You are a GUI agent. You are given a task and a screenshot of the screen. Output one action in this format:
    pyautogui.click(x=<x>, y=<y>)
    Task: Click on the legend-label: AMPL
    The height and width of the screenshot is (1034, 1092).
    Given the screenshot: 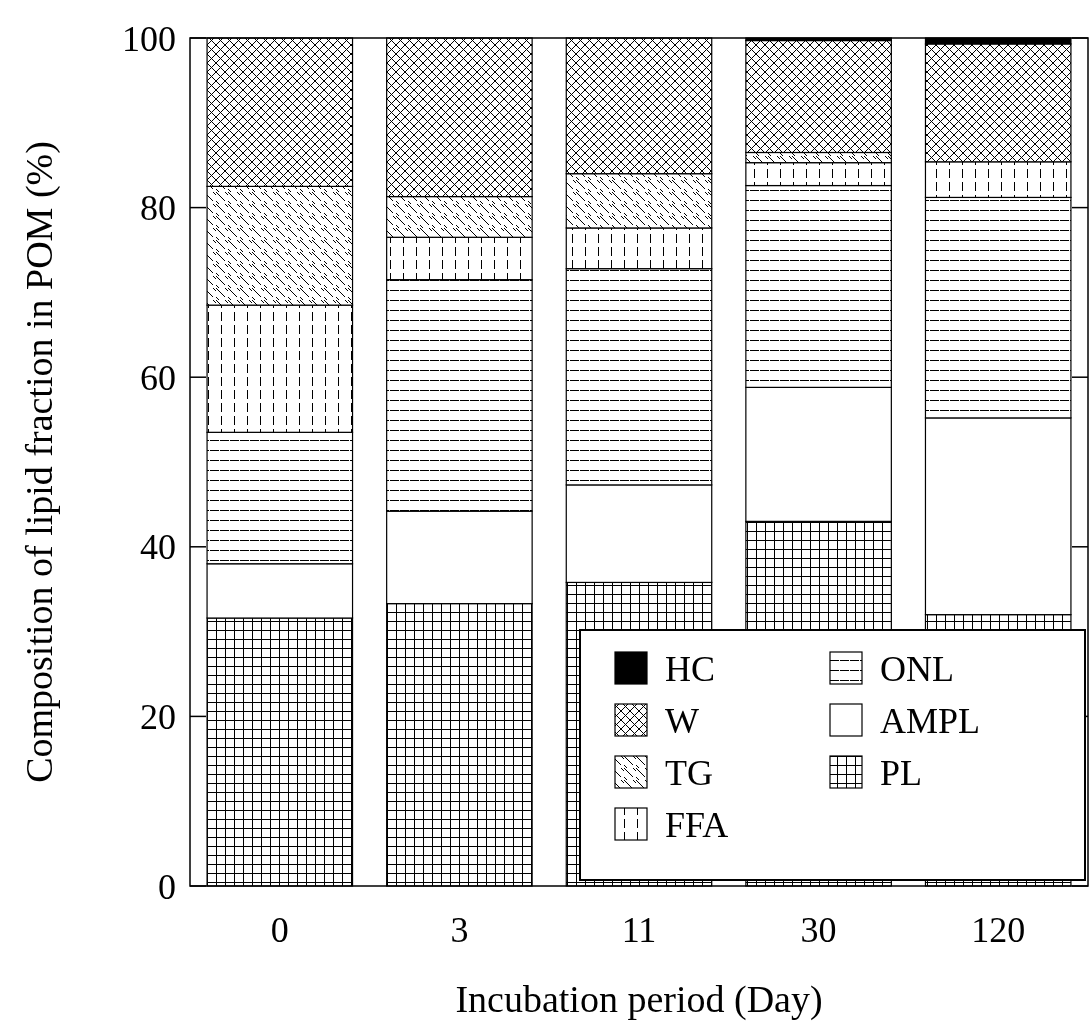 What is the action you would take?
    pyautogui.click(x=930, y=720)
    